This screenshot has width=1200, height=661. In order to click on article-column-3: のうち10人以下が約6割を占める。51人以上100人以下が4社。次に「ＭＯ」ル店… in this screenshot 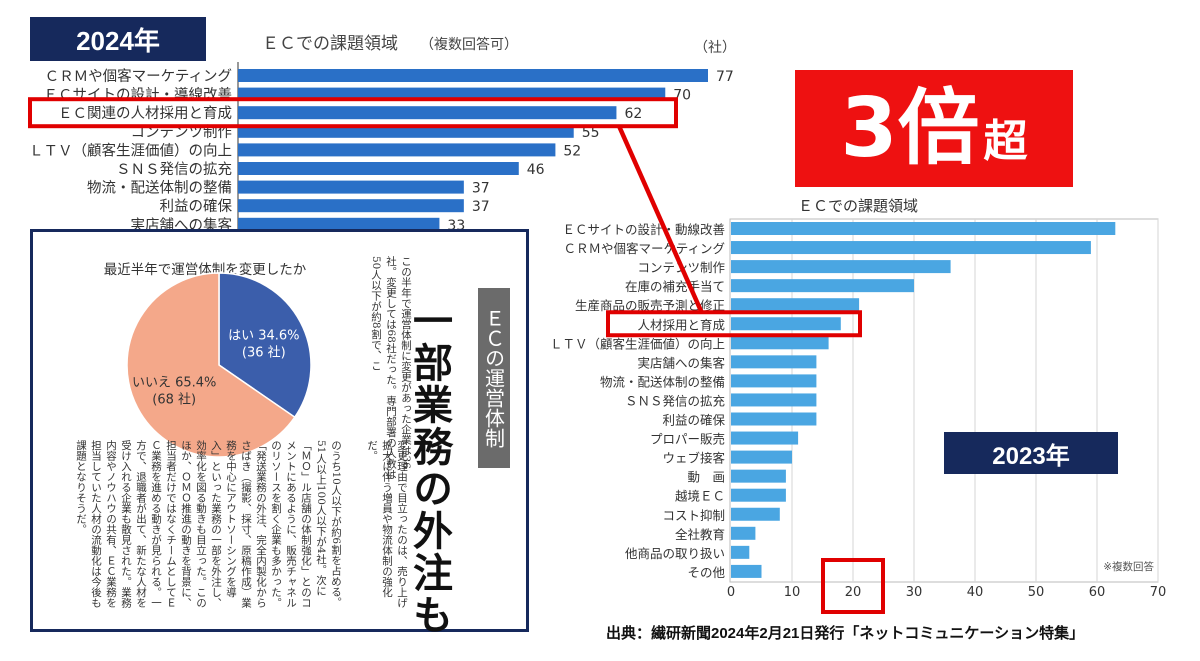, I will do `click(208, 524)`.